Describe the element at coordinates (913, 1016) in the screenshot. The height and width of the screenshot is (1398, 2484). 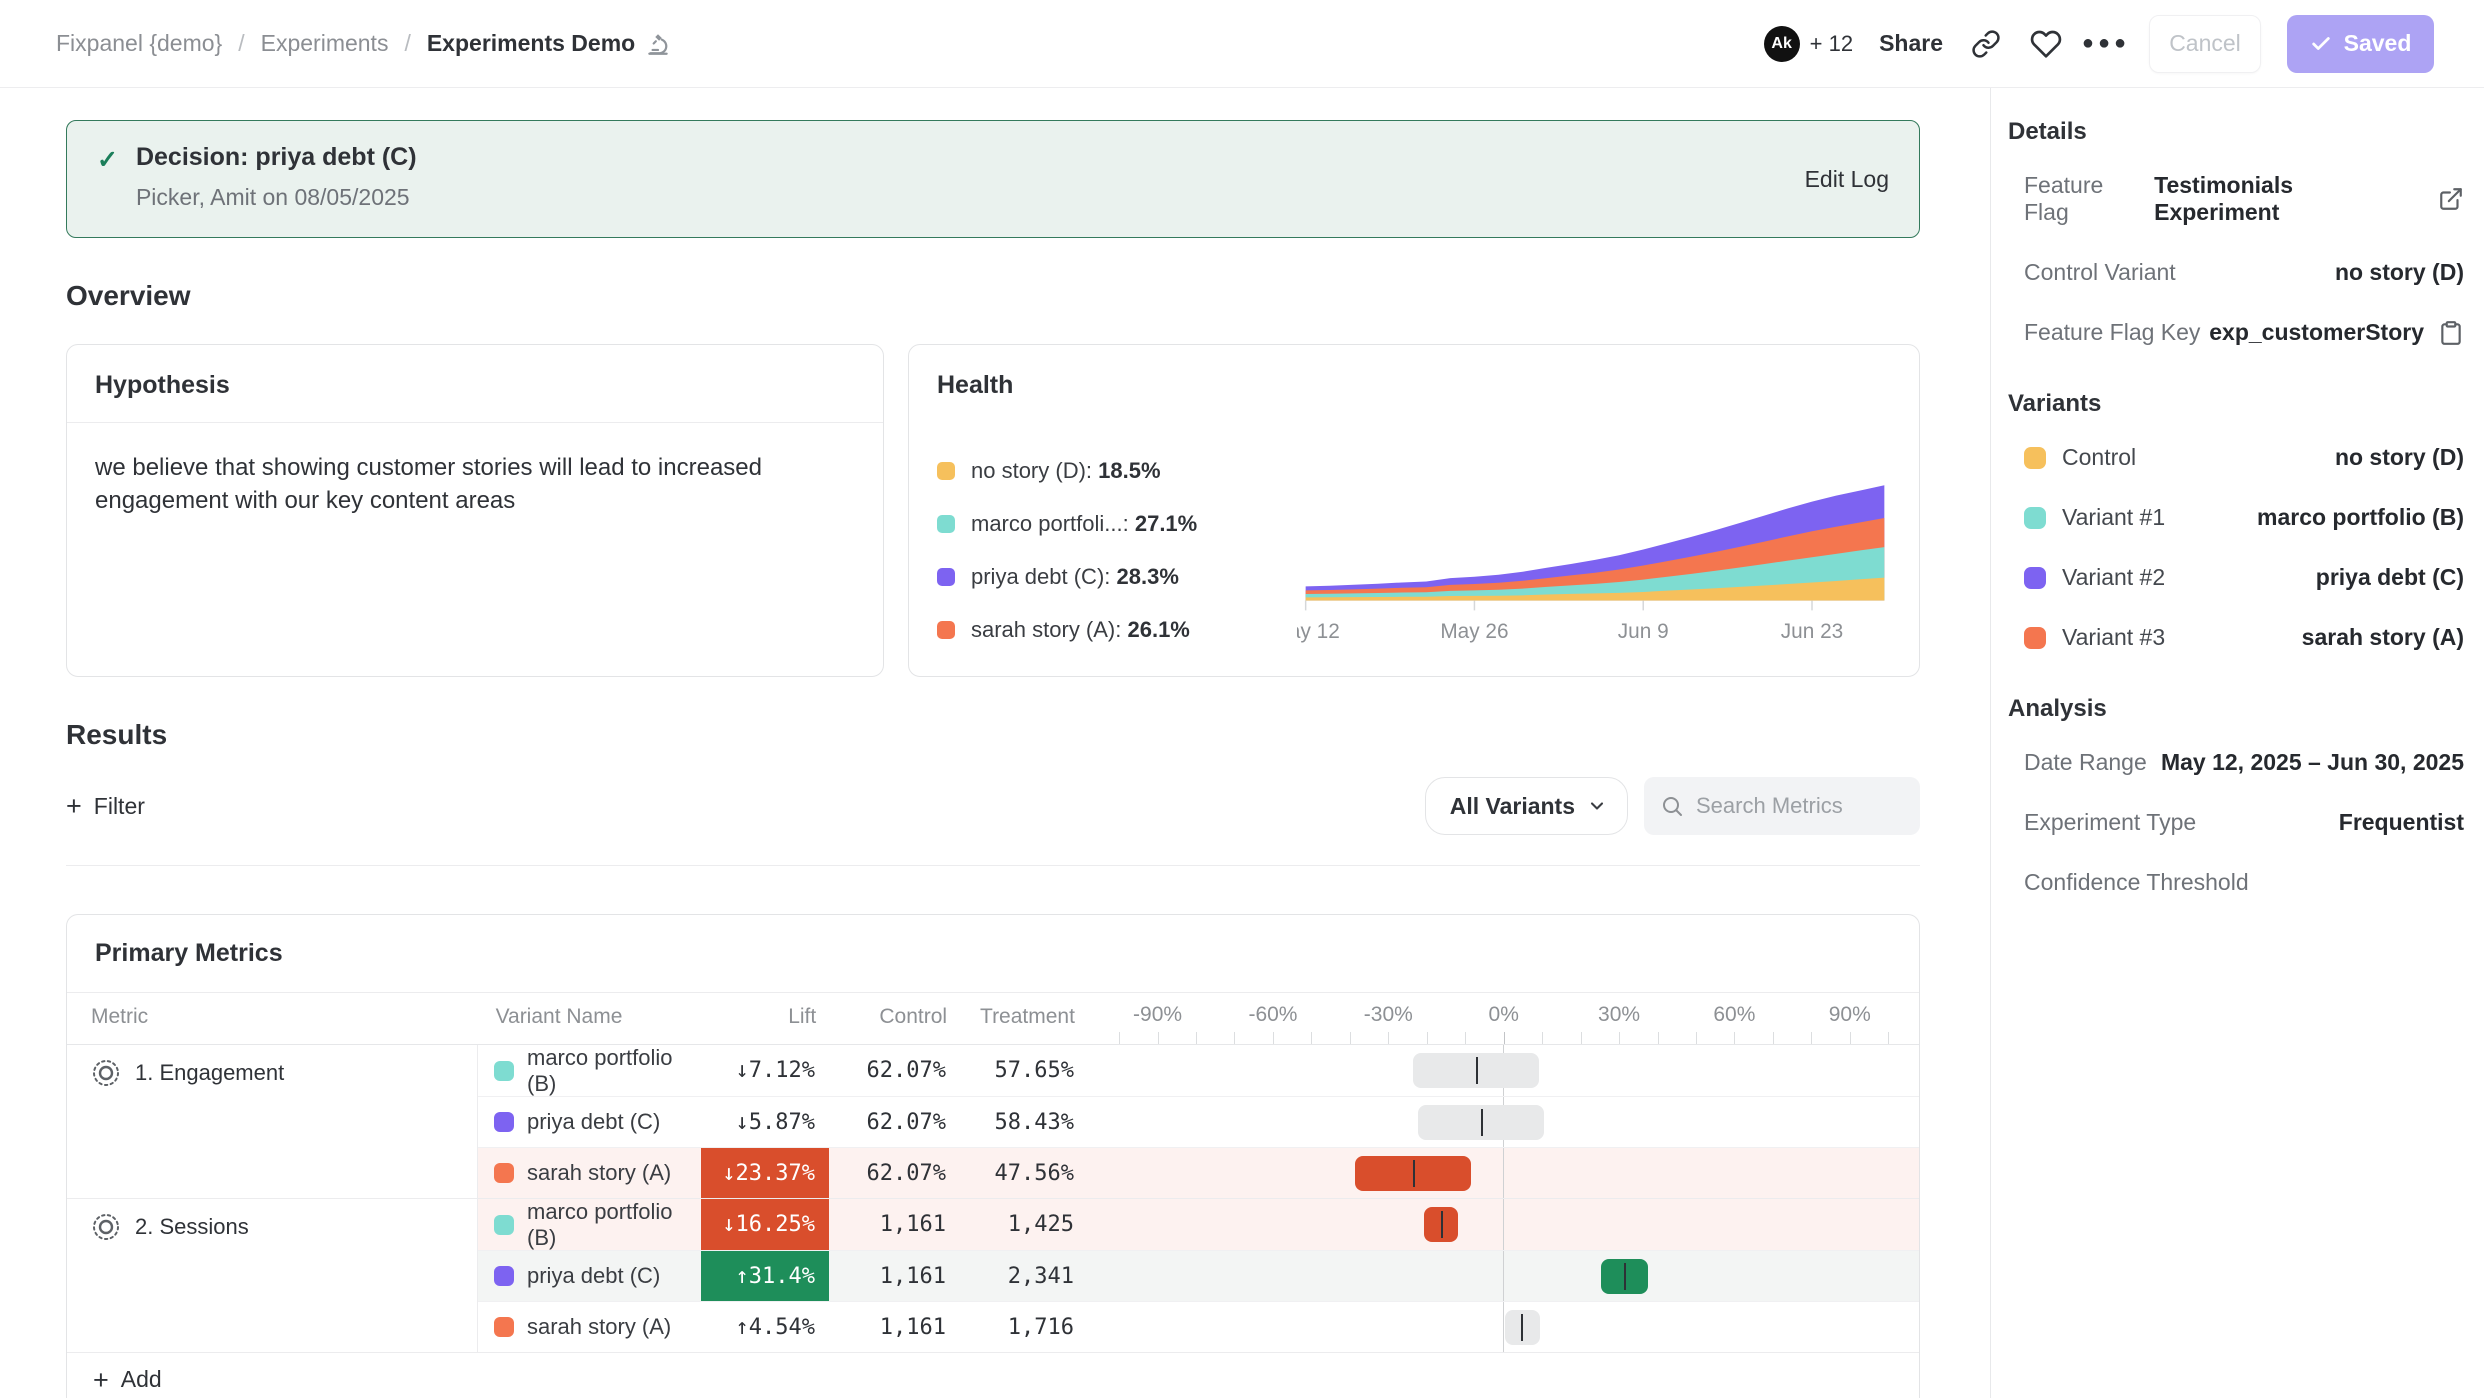
I see `column-header-control: Control` at that location.